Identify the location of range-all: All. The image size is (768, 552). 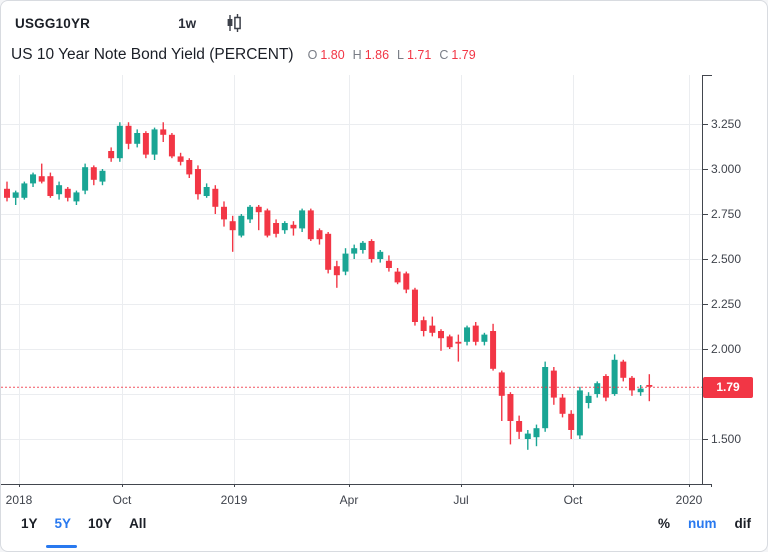
(138, 523).